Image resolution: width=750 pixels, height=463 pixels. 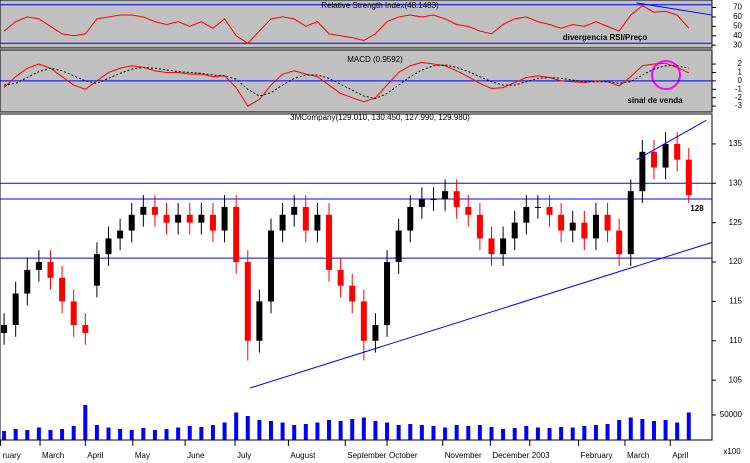 I want to click on annotation: 128, so click(x=697, y=208).